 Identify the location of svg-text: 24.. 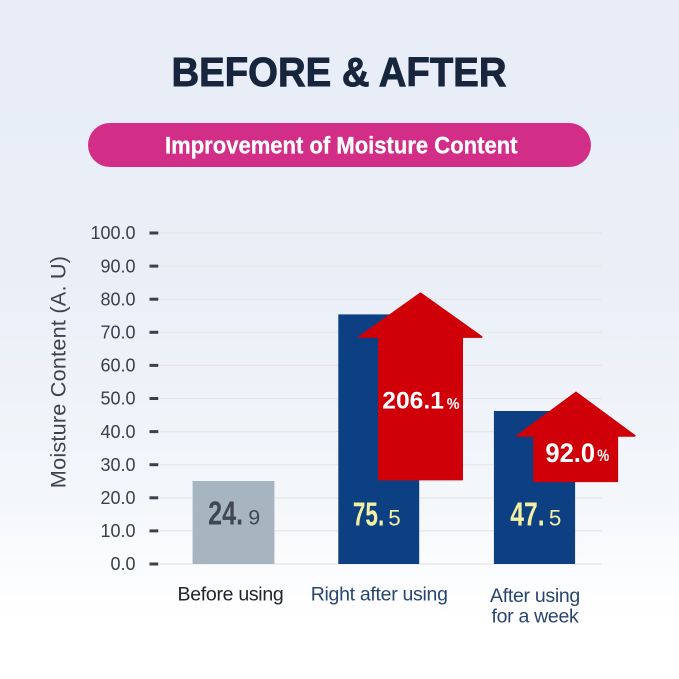
(225, 512).